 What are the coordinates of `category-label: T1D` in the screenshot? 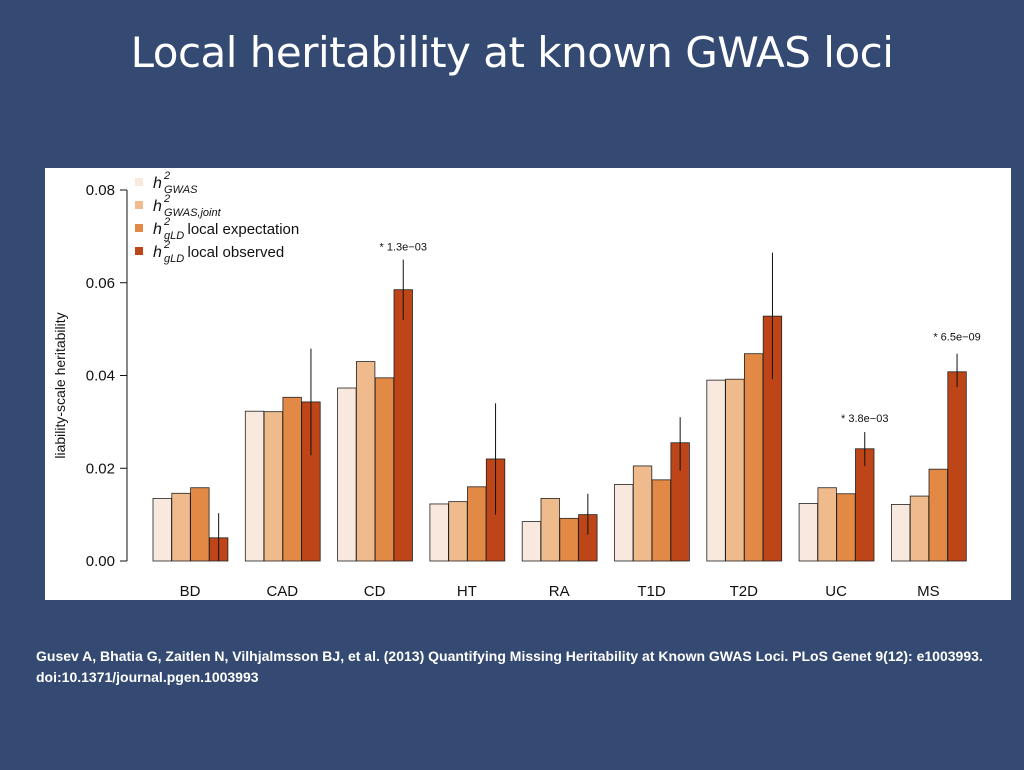 It's located at (651, 591).